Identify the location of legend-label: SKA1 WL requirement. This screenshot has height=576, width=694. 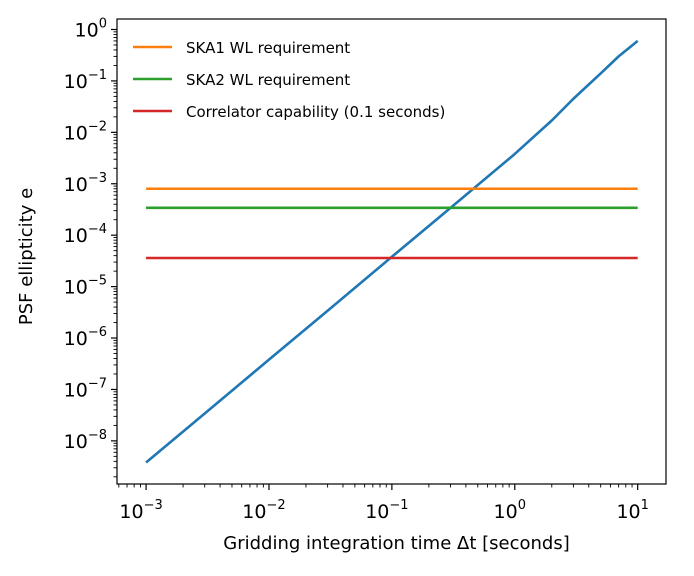
(268, 48).